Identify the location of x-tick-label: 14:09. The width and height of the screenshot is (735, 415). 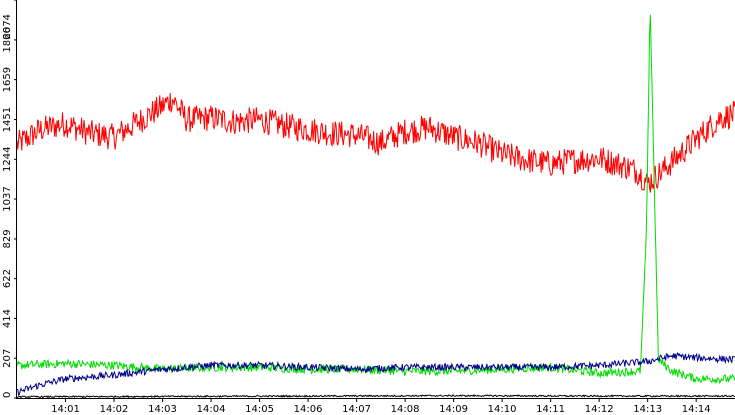
(453, 409).